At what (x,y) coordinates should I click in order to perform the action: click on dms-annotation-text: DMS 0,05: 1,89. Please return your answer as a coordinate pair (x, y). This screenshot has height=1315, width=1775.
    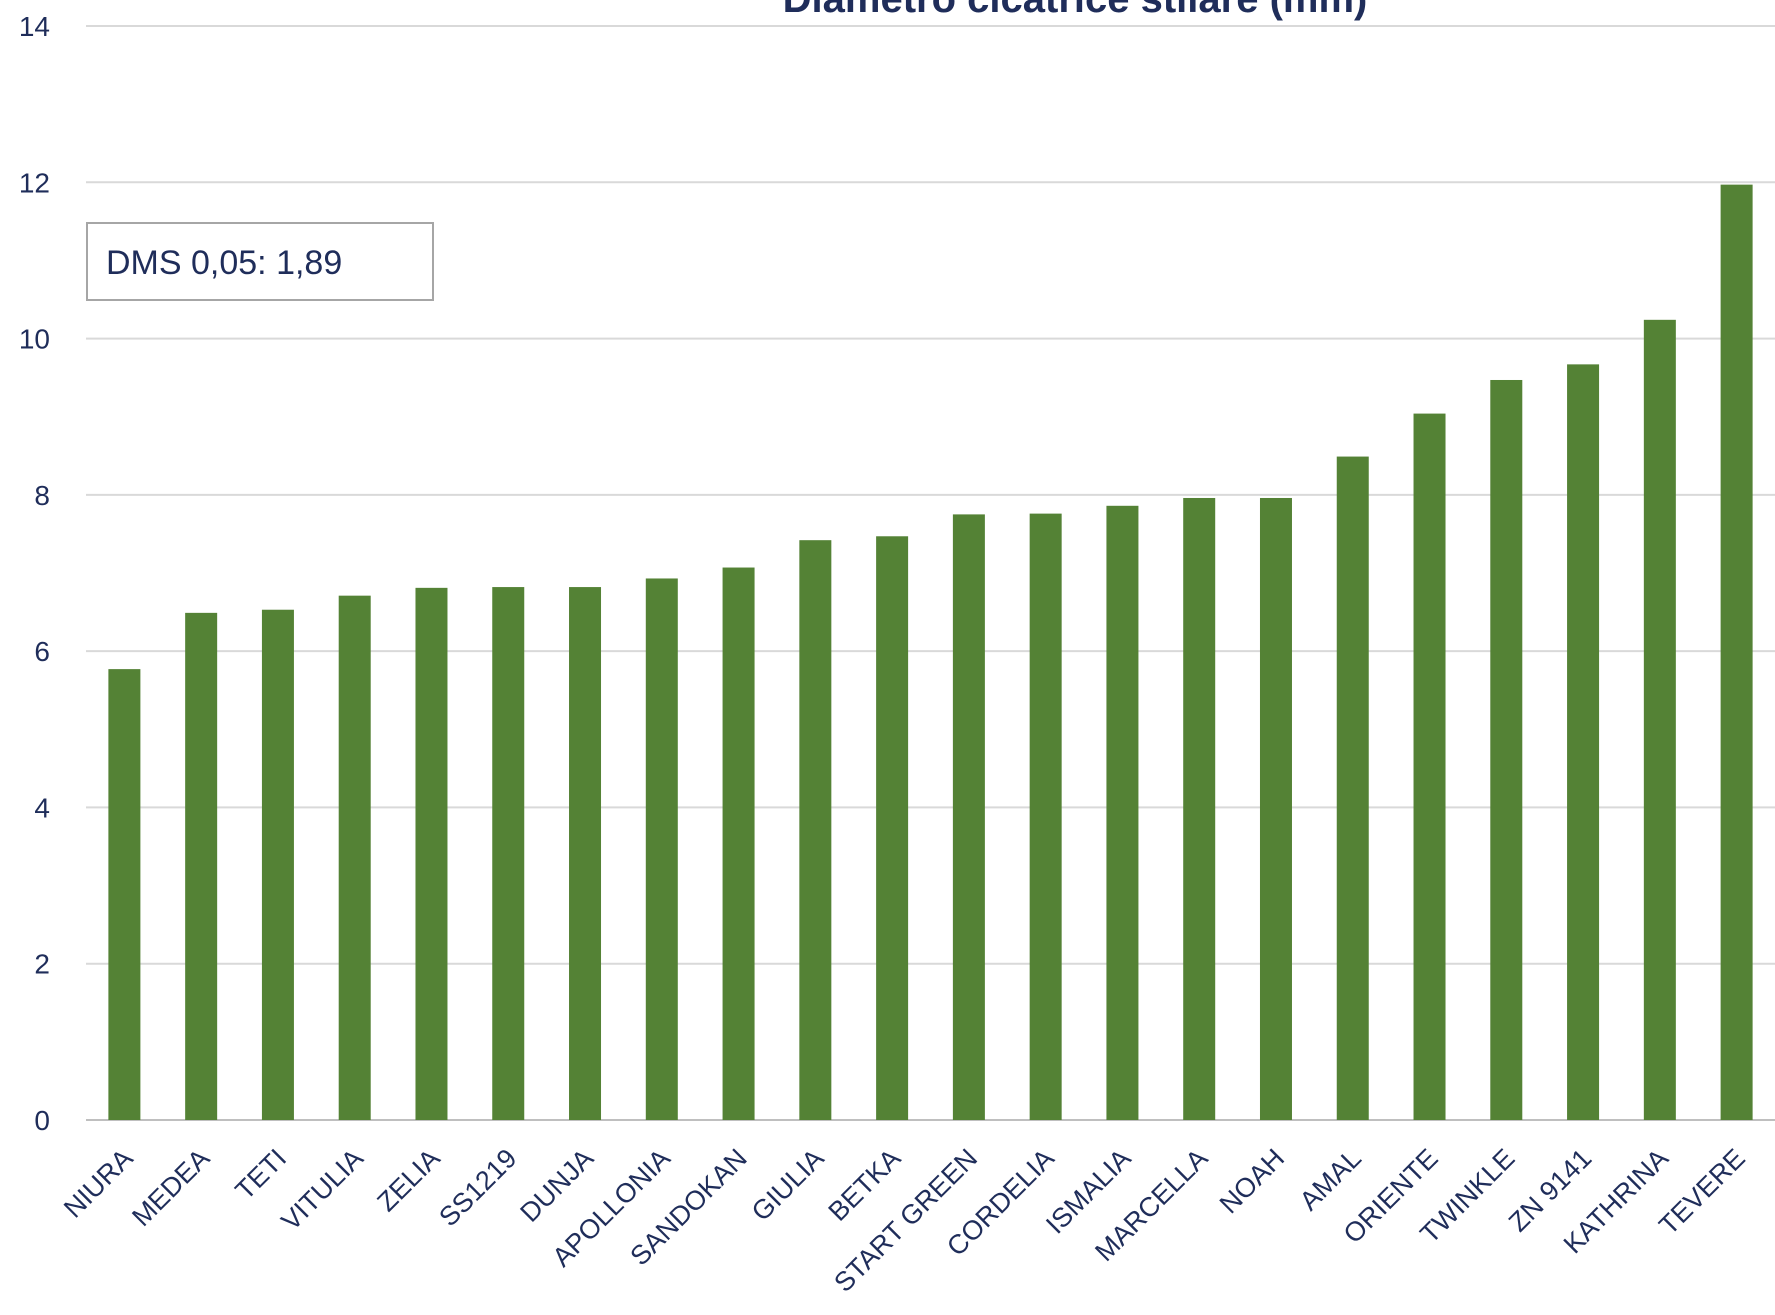
    Looking at the image, I should click on (224, 263).